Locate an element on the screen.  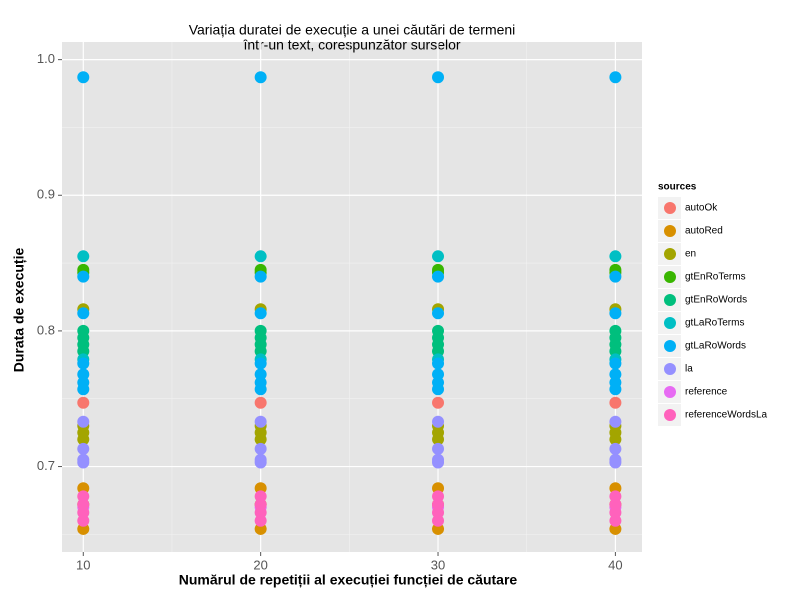
chart-title: într-un text, corespunzător surselor is located at coordinates (351, 45).